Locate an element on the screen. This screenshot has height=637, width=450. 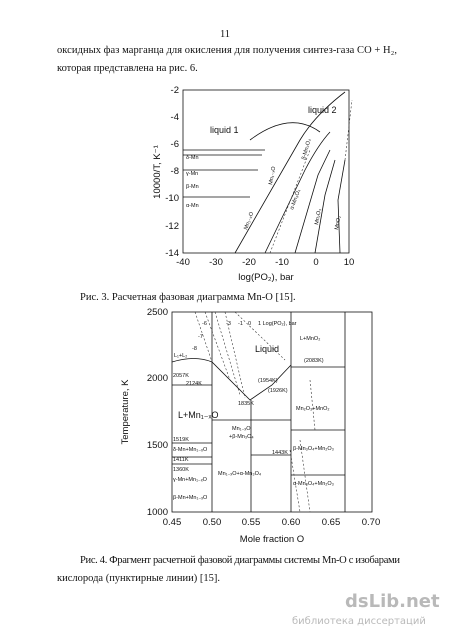
region-label: 2124K is located at coordinates (194, 384).